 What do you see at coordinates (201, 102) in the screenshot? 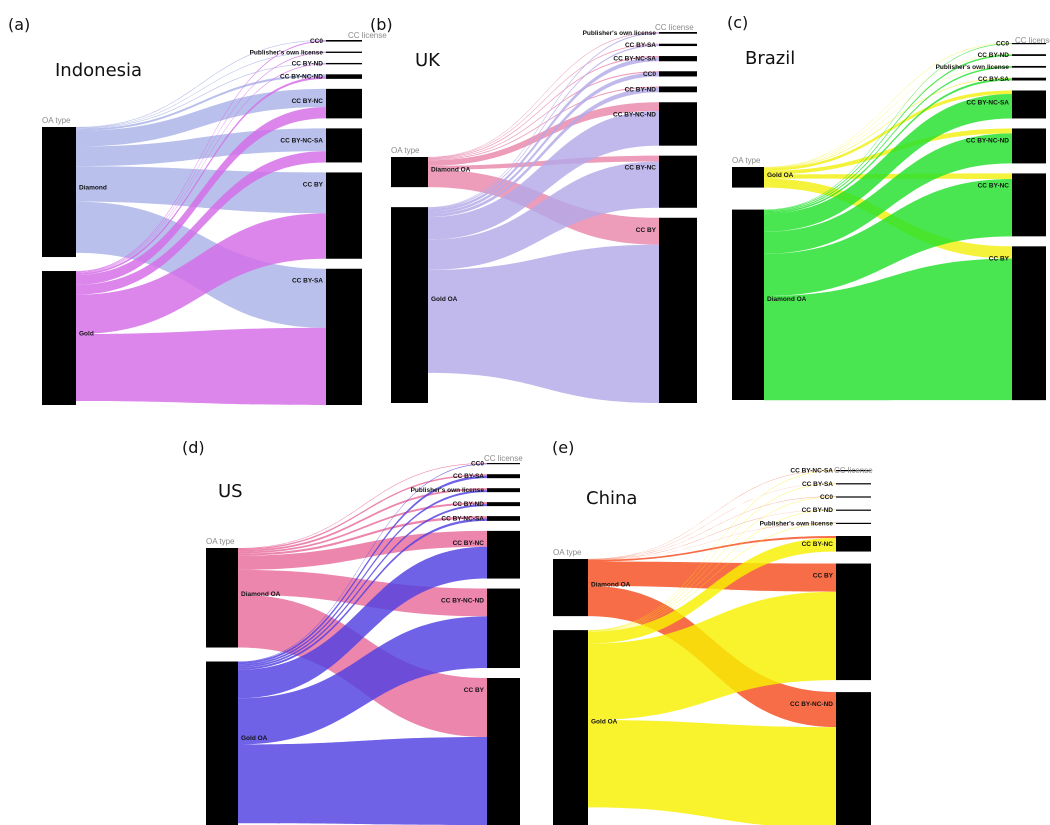
I see `link-diamond-to-cc-by-nc-nd` at bounding box center [201, 102].